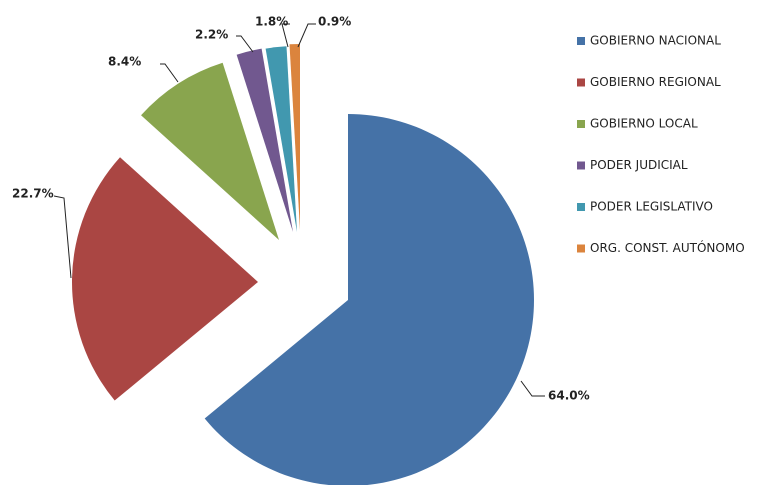 The width and height of the screenshot is (763, 485). I want to click on data-label: 64.0%, so click(569, 396).